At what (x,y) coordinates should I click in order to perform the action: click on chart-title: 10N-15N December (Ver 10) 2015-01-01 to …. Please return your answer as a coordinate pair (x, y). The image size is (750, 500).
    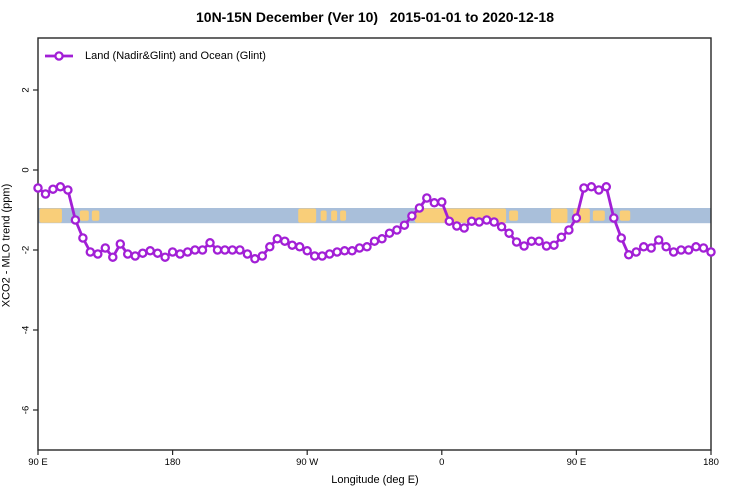
    Looking at the image, I should click on (375, 17).